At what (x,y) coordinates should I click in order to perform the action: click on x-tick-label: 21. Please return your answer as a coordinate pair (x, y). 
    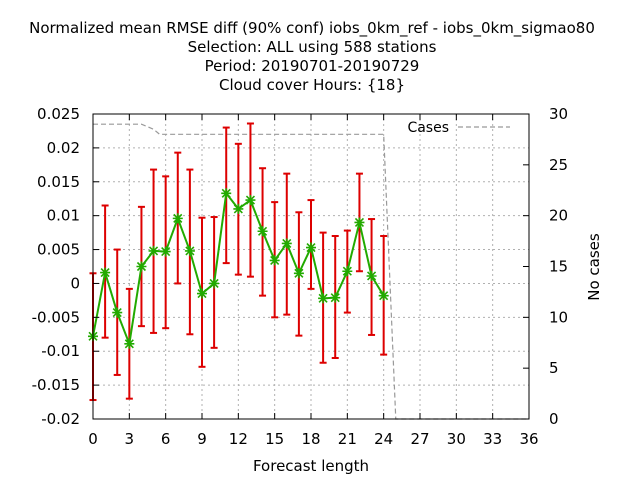
    Looking at the image, I should click on (347, 439).